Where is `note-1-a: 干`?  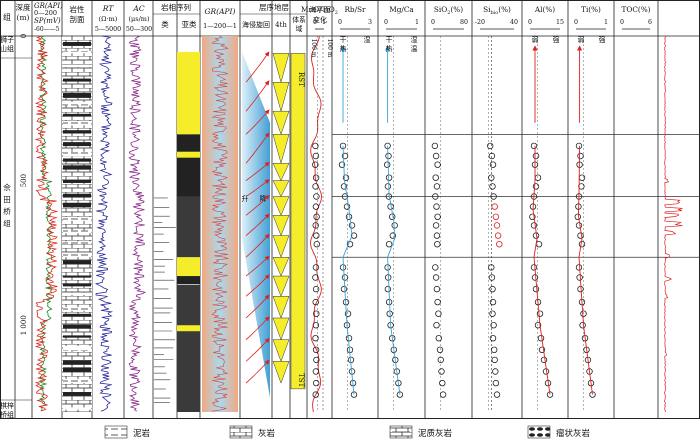
note-1-a: 干 is located at coordinates (343, 40).